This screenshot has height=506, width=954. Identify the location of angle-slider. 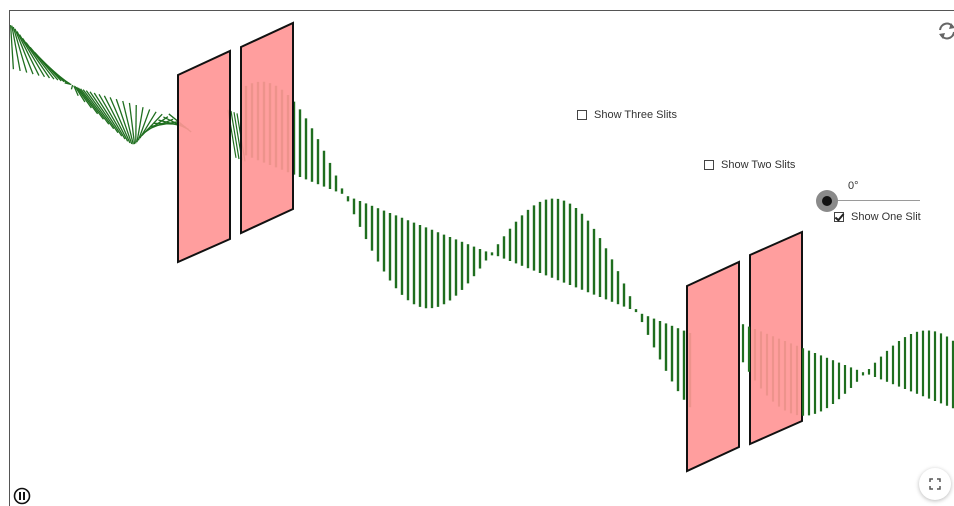
(868, 201).